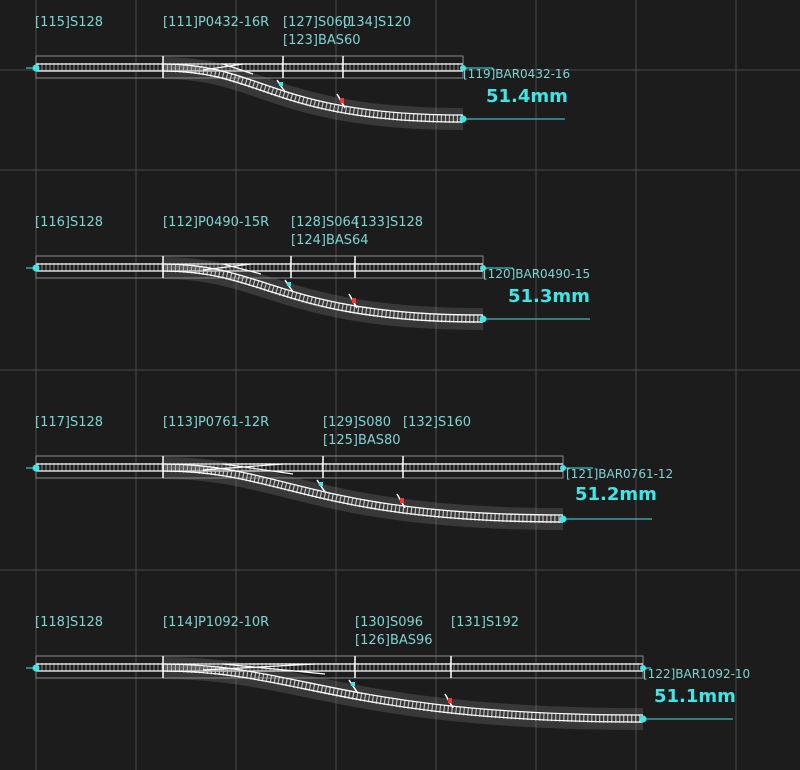  Describe the element at coordinates (620, 474) in the screenshot. I see `track-label-curve: [121]BAR0761-12` at that location.